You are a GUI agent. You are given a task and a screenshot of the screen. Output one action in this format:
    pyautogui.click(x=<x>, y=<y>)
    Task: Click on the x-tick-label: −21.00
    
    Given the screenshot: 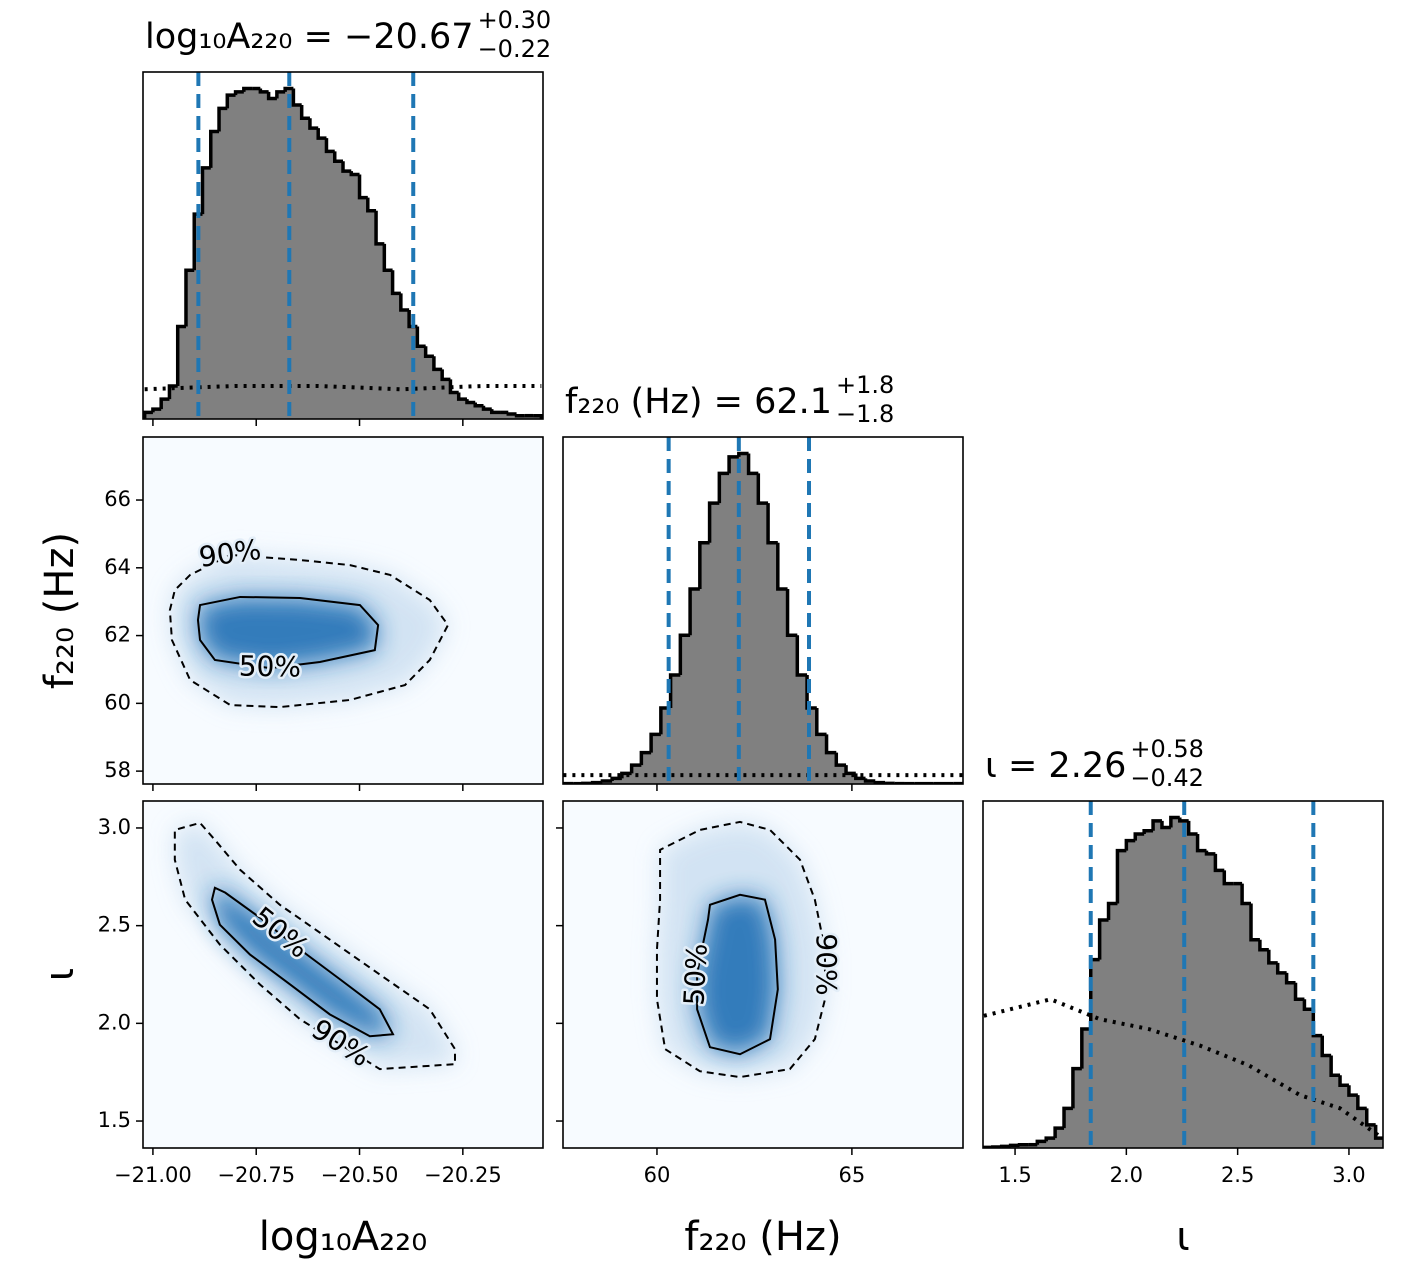 What is the action you would take?
    pyautogui.click(x=153, y=1175)
    